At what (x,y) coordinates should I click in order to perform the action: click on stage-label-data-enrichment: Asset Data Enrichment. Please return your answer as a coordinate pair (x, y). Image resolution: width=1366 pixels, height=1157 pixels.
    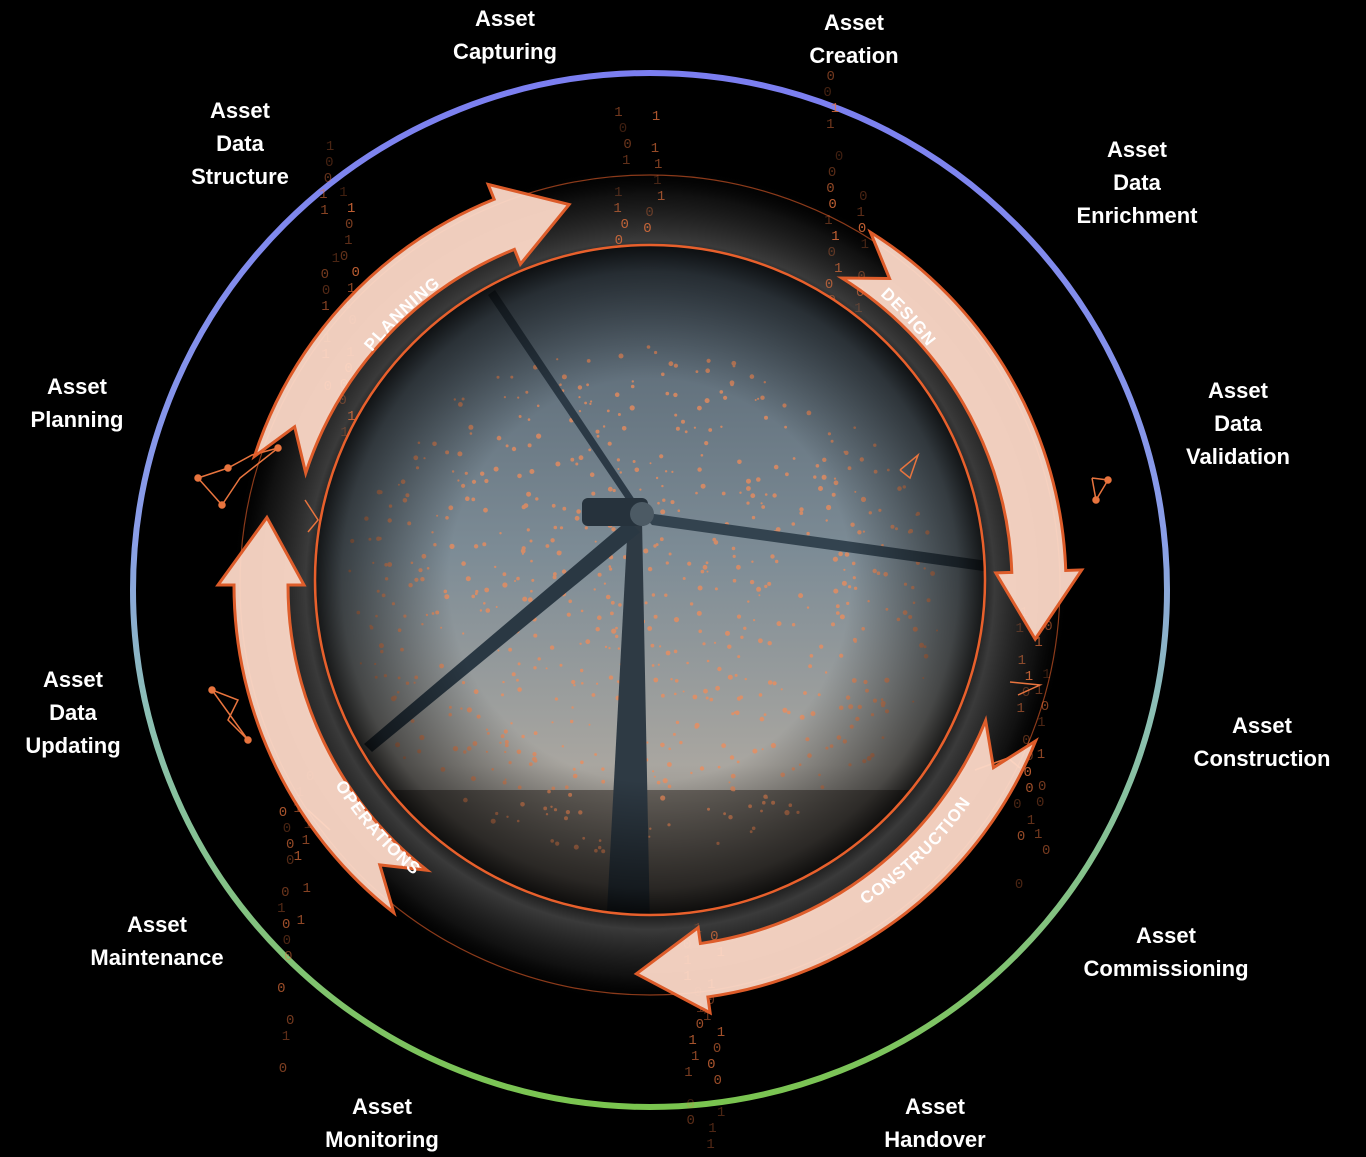
    Looking at the image, I should click on (1137, 182).